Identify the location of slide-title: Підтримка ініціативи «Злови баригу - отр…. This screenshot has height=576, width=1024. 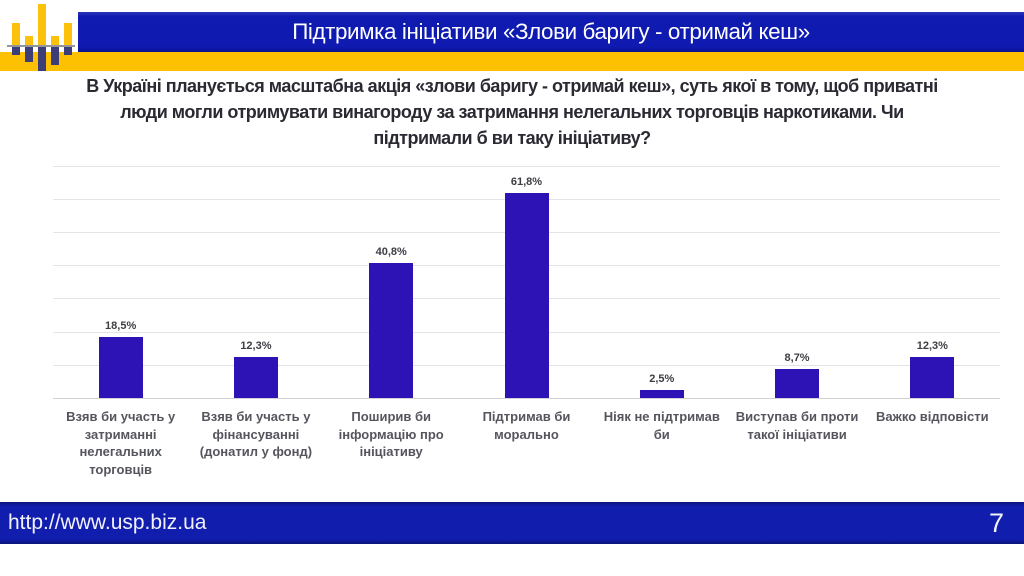
(551, 31).